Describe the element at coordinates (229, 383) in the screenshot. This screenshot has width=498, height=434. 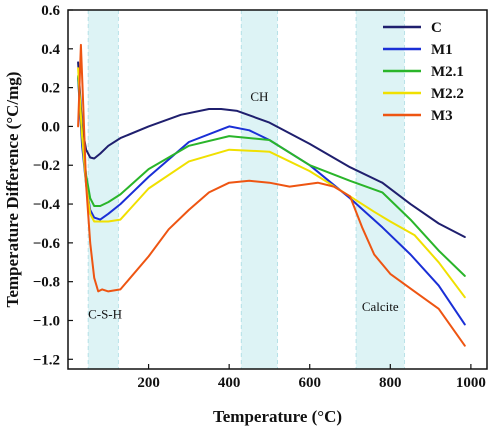
I see `x-tick-label: 400` at that location.